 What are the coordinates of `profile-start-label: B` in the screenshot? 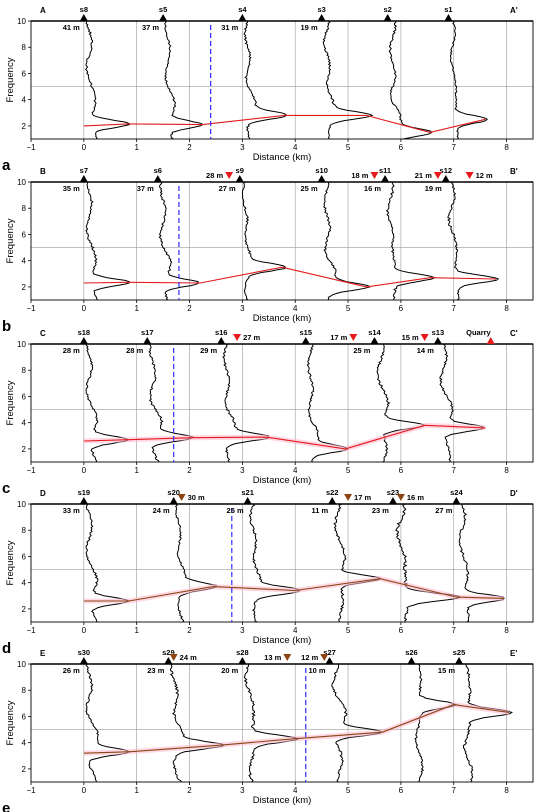 It's located at (43, 171).